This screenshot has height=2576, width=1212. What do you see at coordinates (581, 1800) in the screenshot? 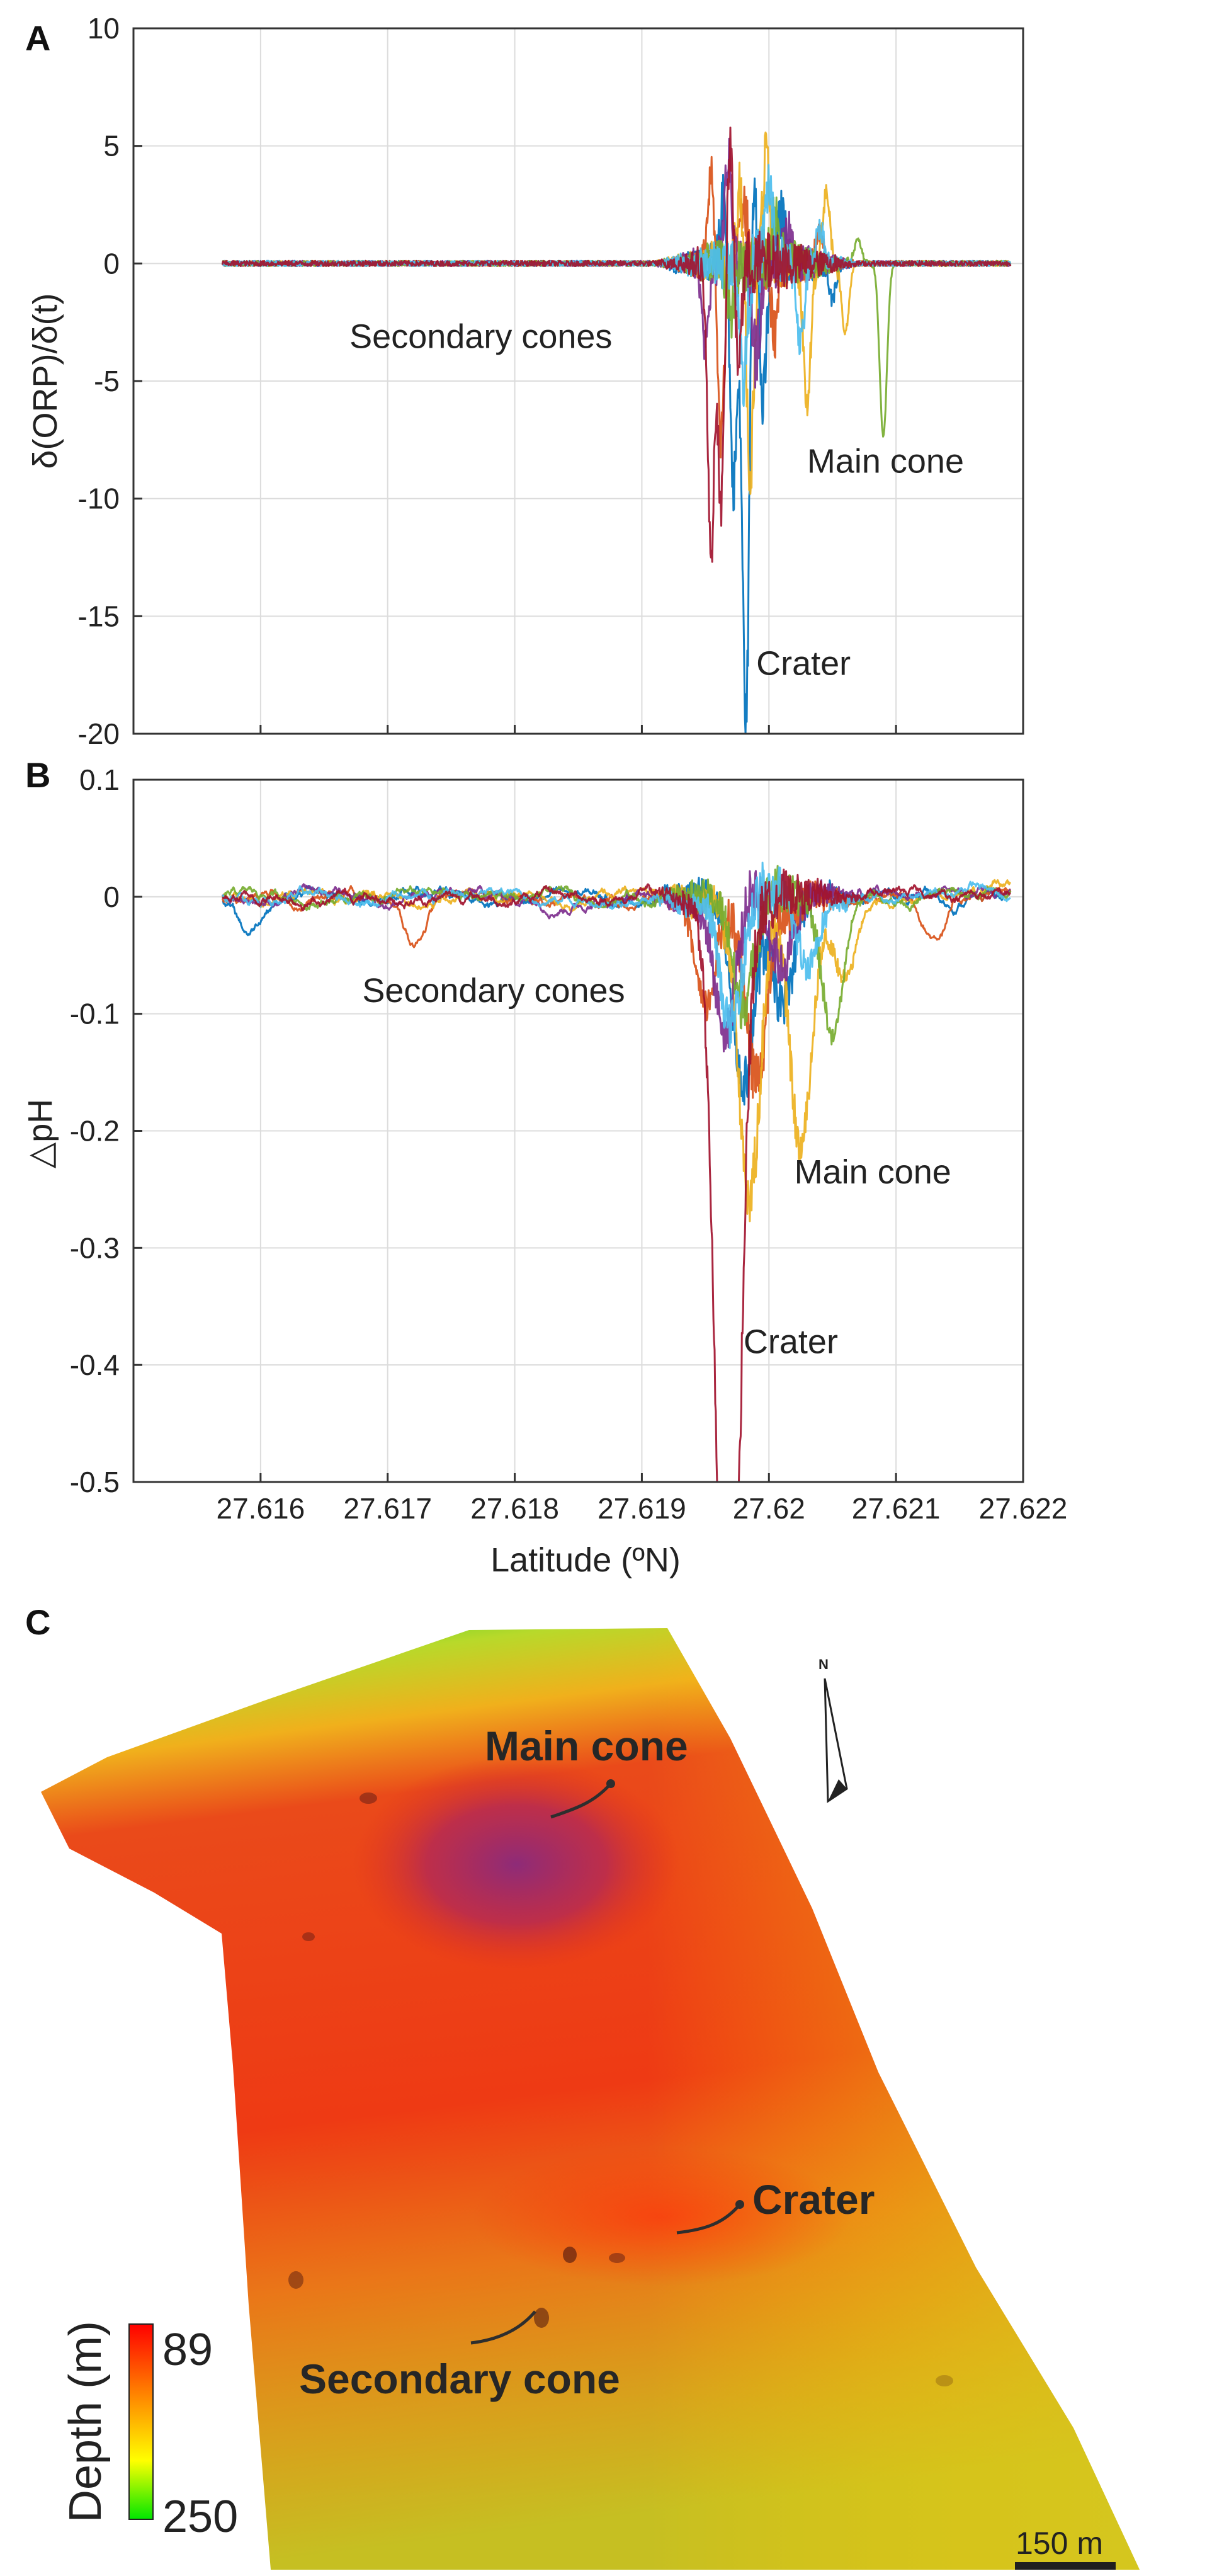
I see `main-cone-leader` at bounding box center [581, 1800].